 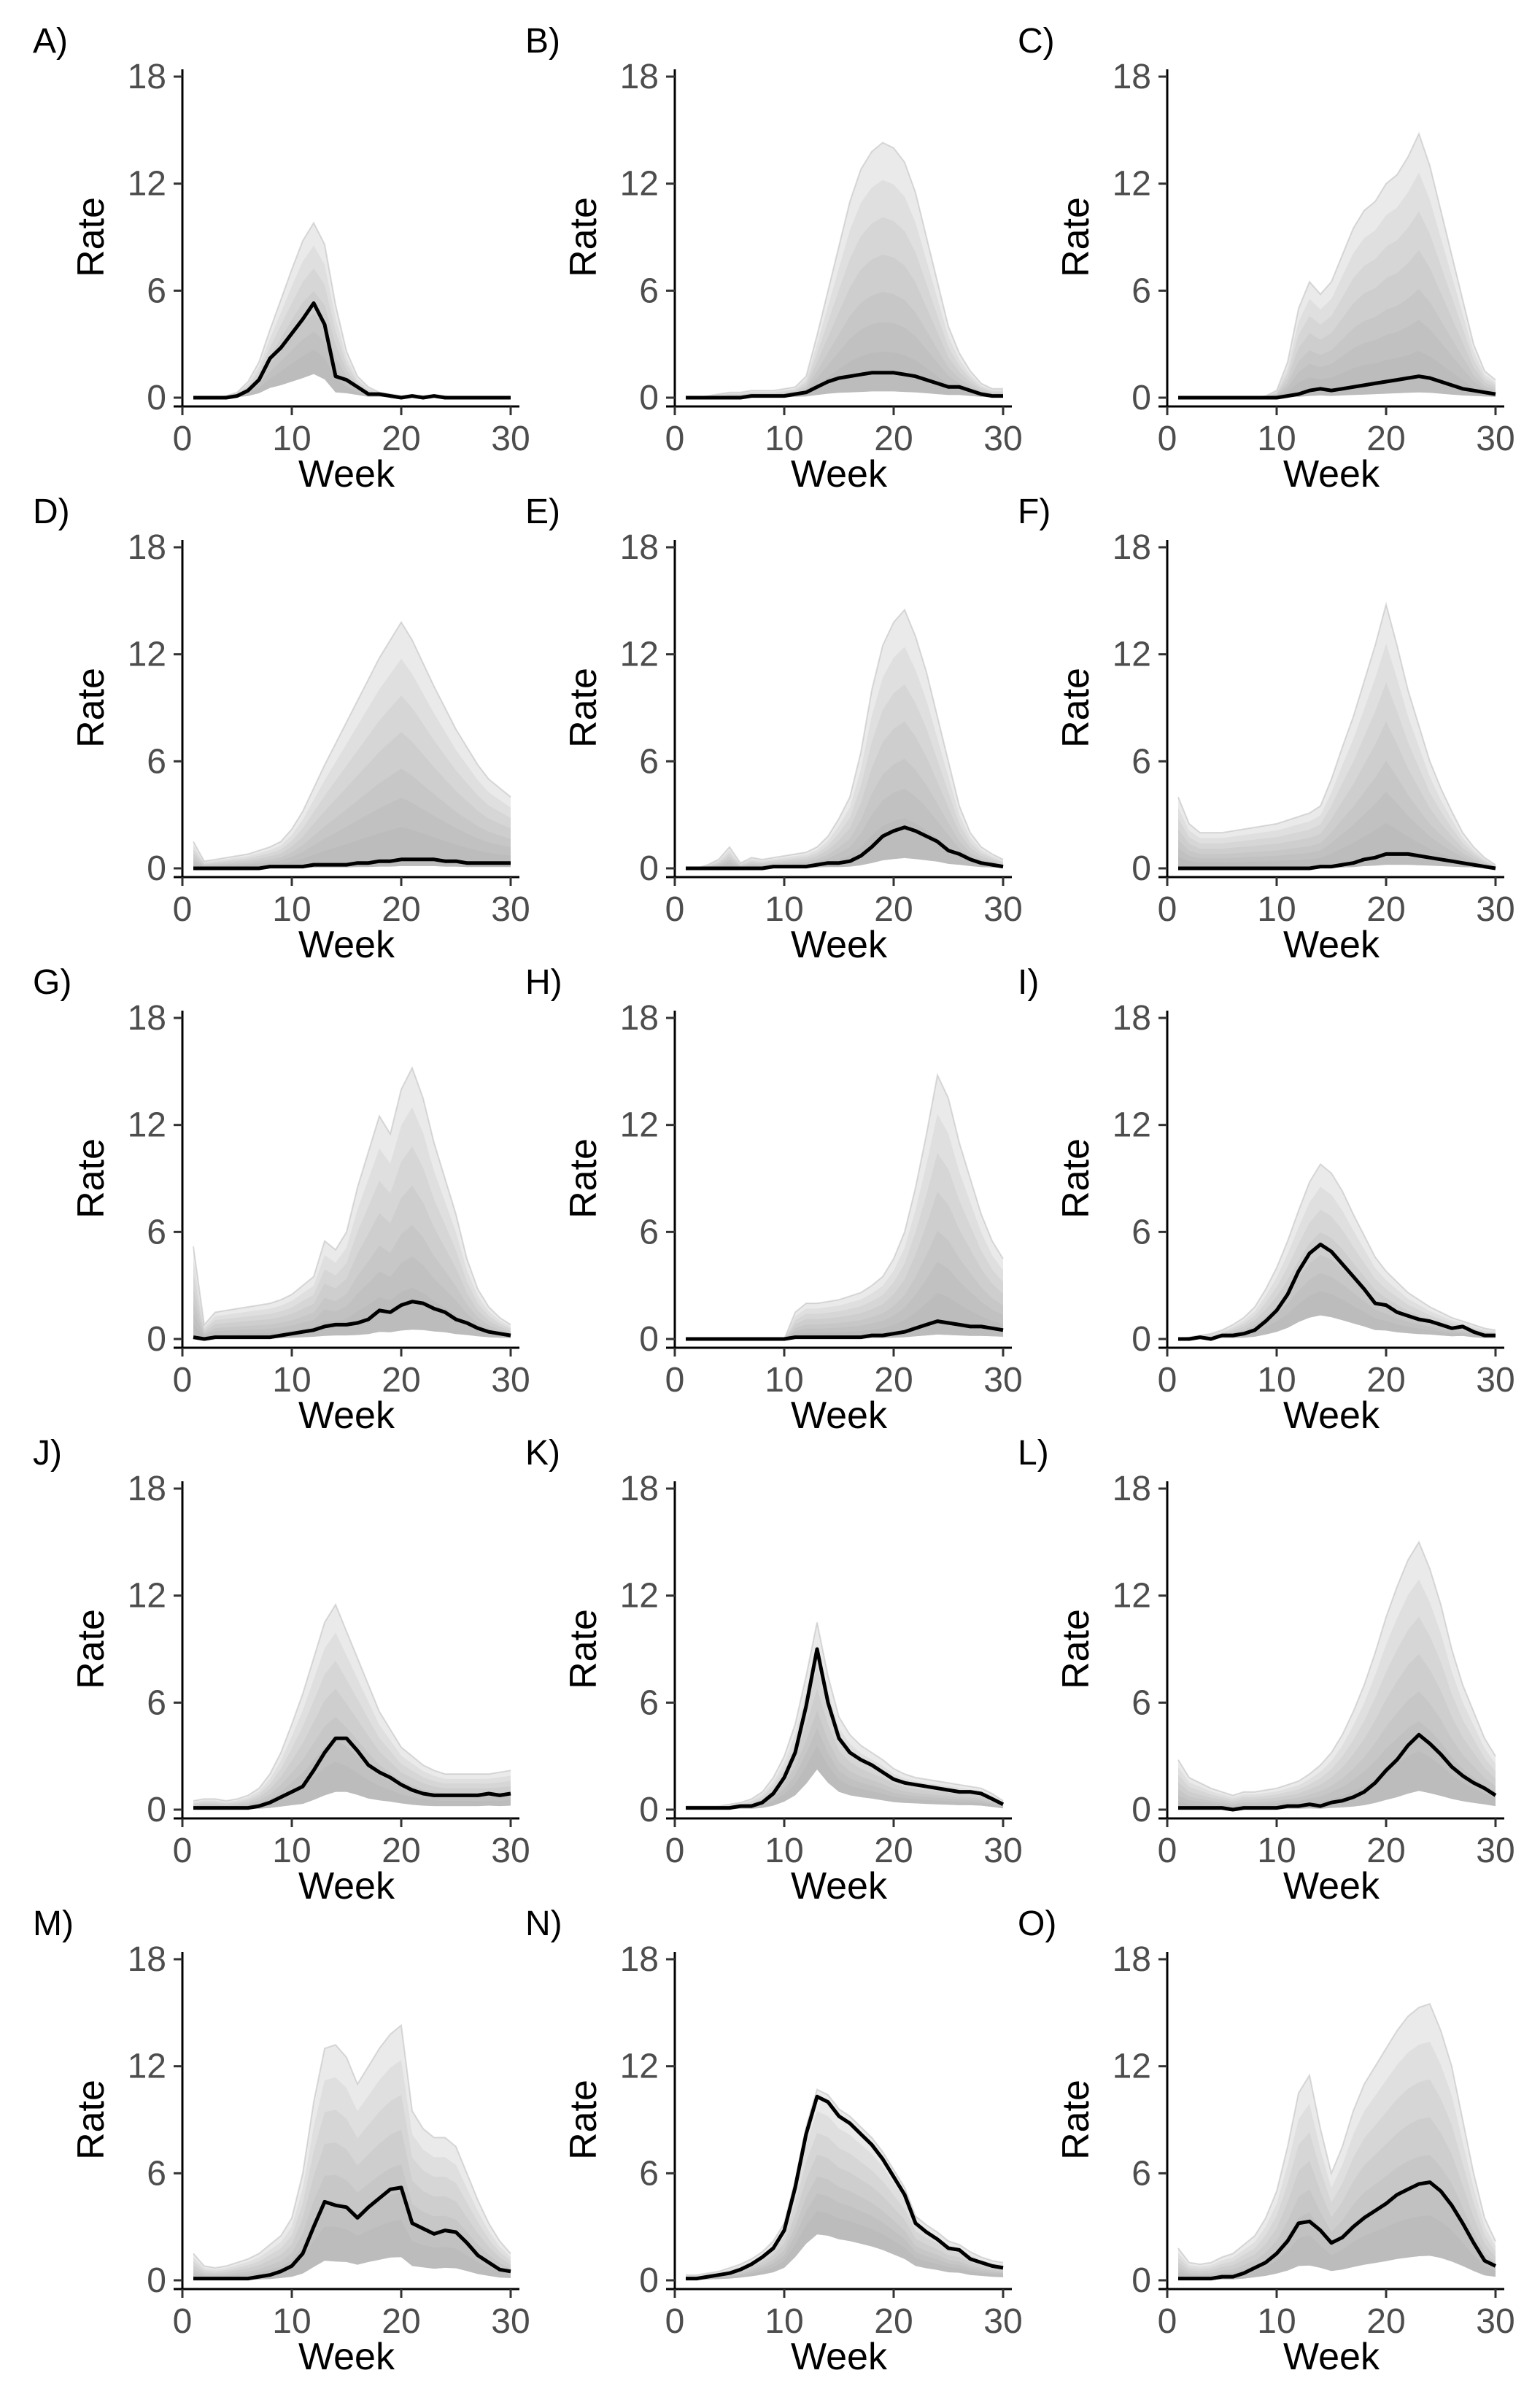 What do you see at coordinates (51, 41) in the screenshot?
I see `panel-label: A)` at bounding box center [51, 41].